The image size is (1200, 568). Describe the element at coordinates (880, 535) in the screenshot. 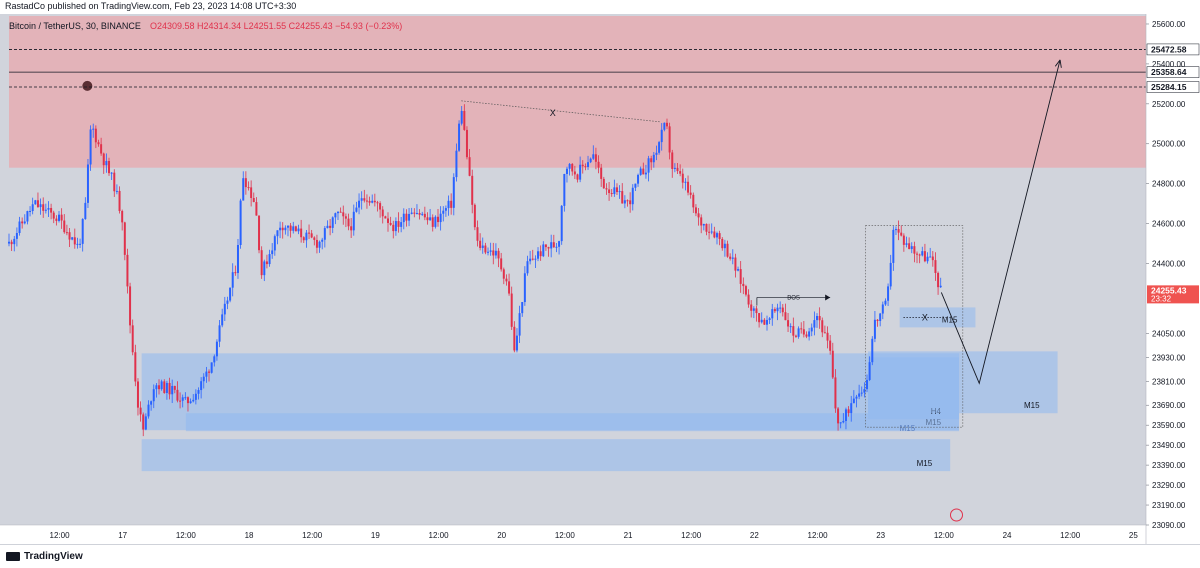

I see `x-tick-label-13: 23` at that location.